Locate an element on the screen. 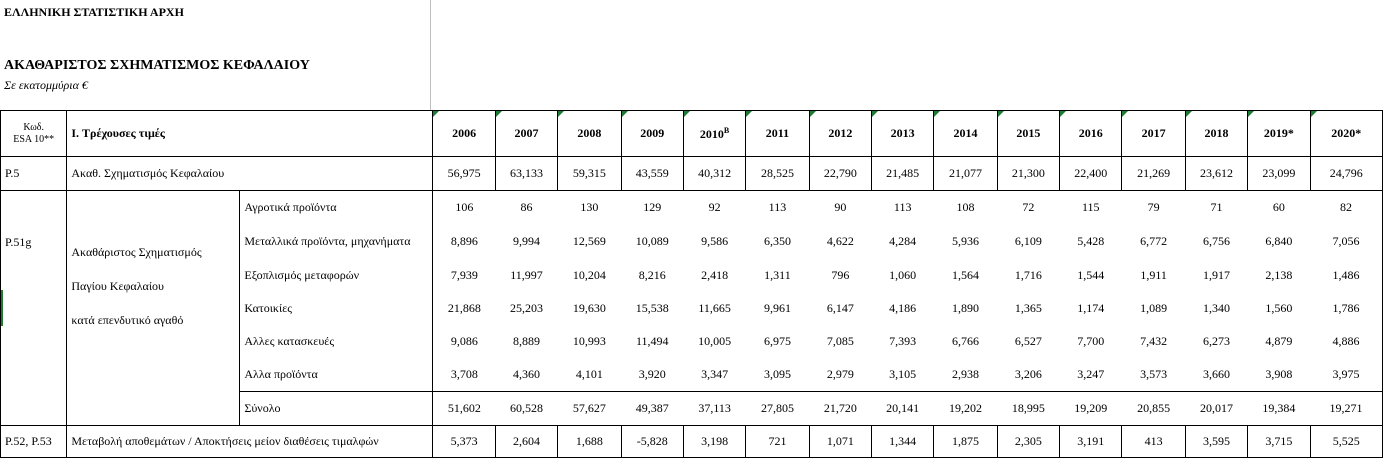  value-cell: 3,105 is located at coordinates (903, 374).